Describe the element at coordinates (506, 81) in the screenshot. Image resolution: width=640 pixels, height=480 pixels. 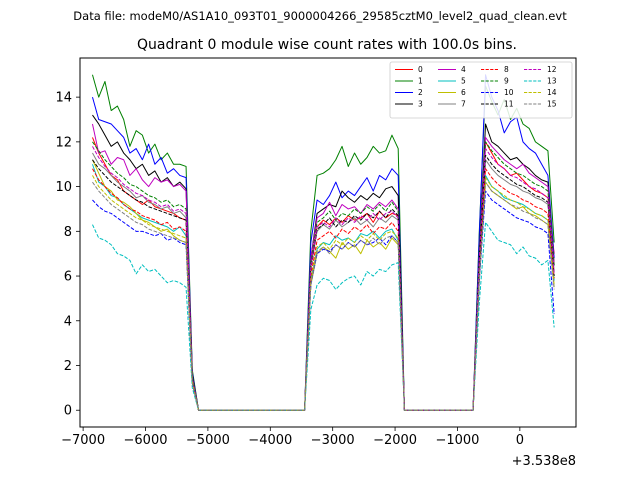
I see `legend-label-9: 9` at that location.